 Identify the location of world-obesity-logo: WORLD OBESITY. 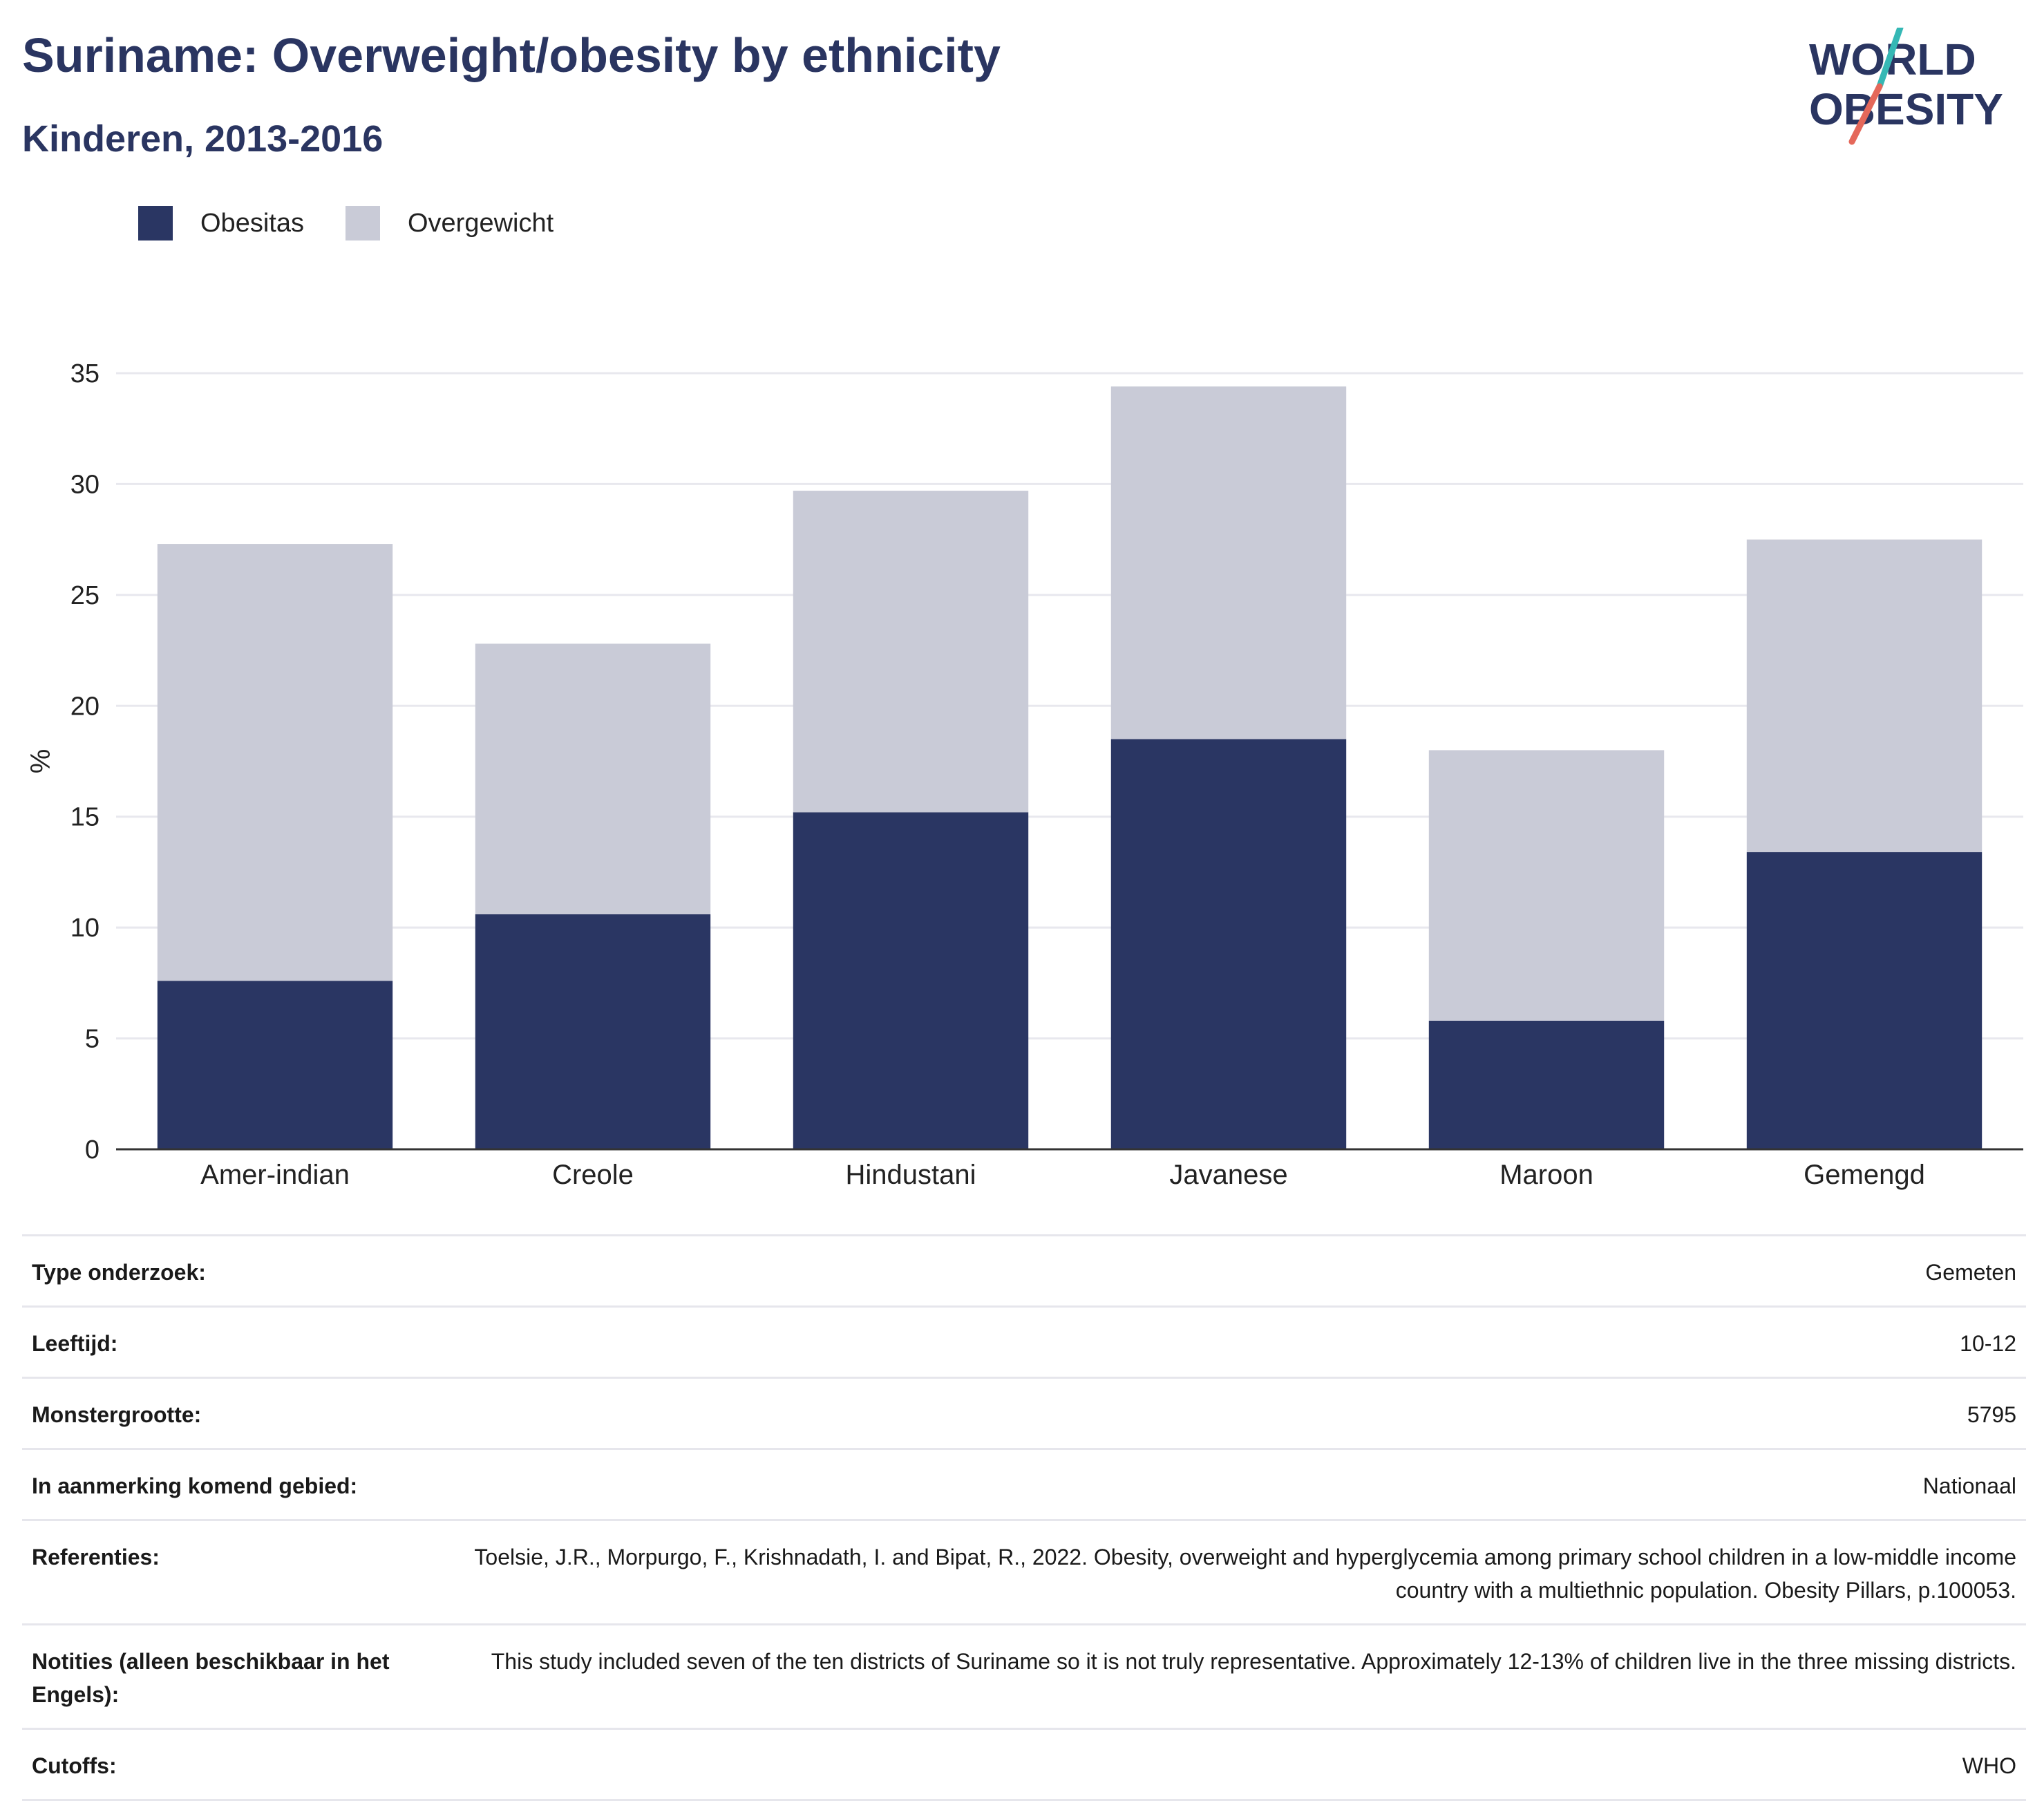
(1906, 86).